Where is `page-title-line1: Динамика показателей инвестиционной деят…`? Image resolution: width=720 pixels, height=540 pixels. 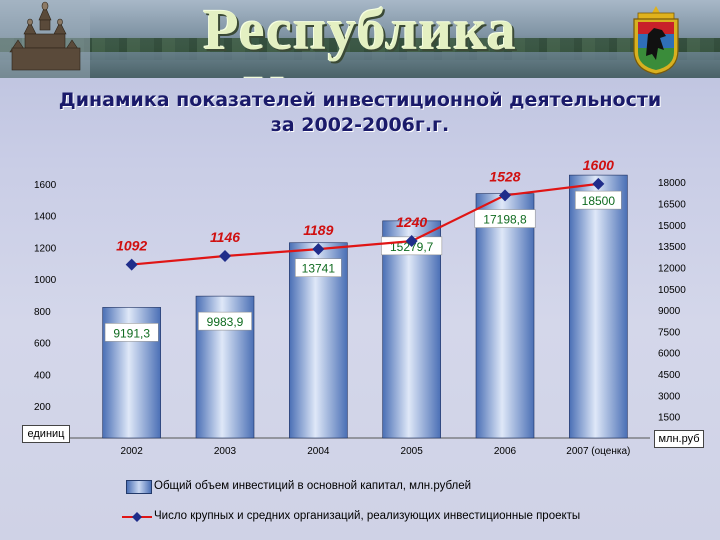
page-title-line1: Динамика показателей инвестиционной деят… is located at coordinates (360, 100).